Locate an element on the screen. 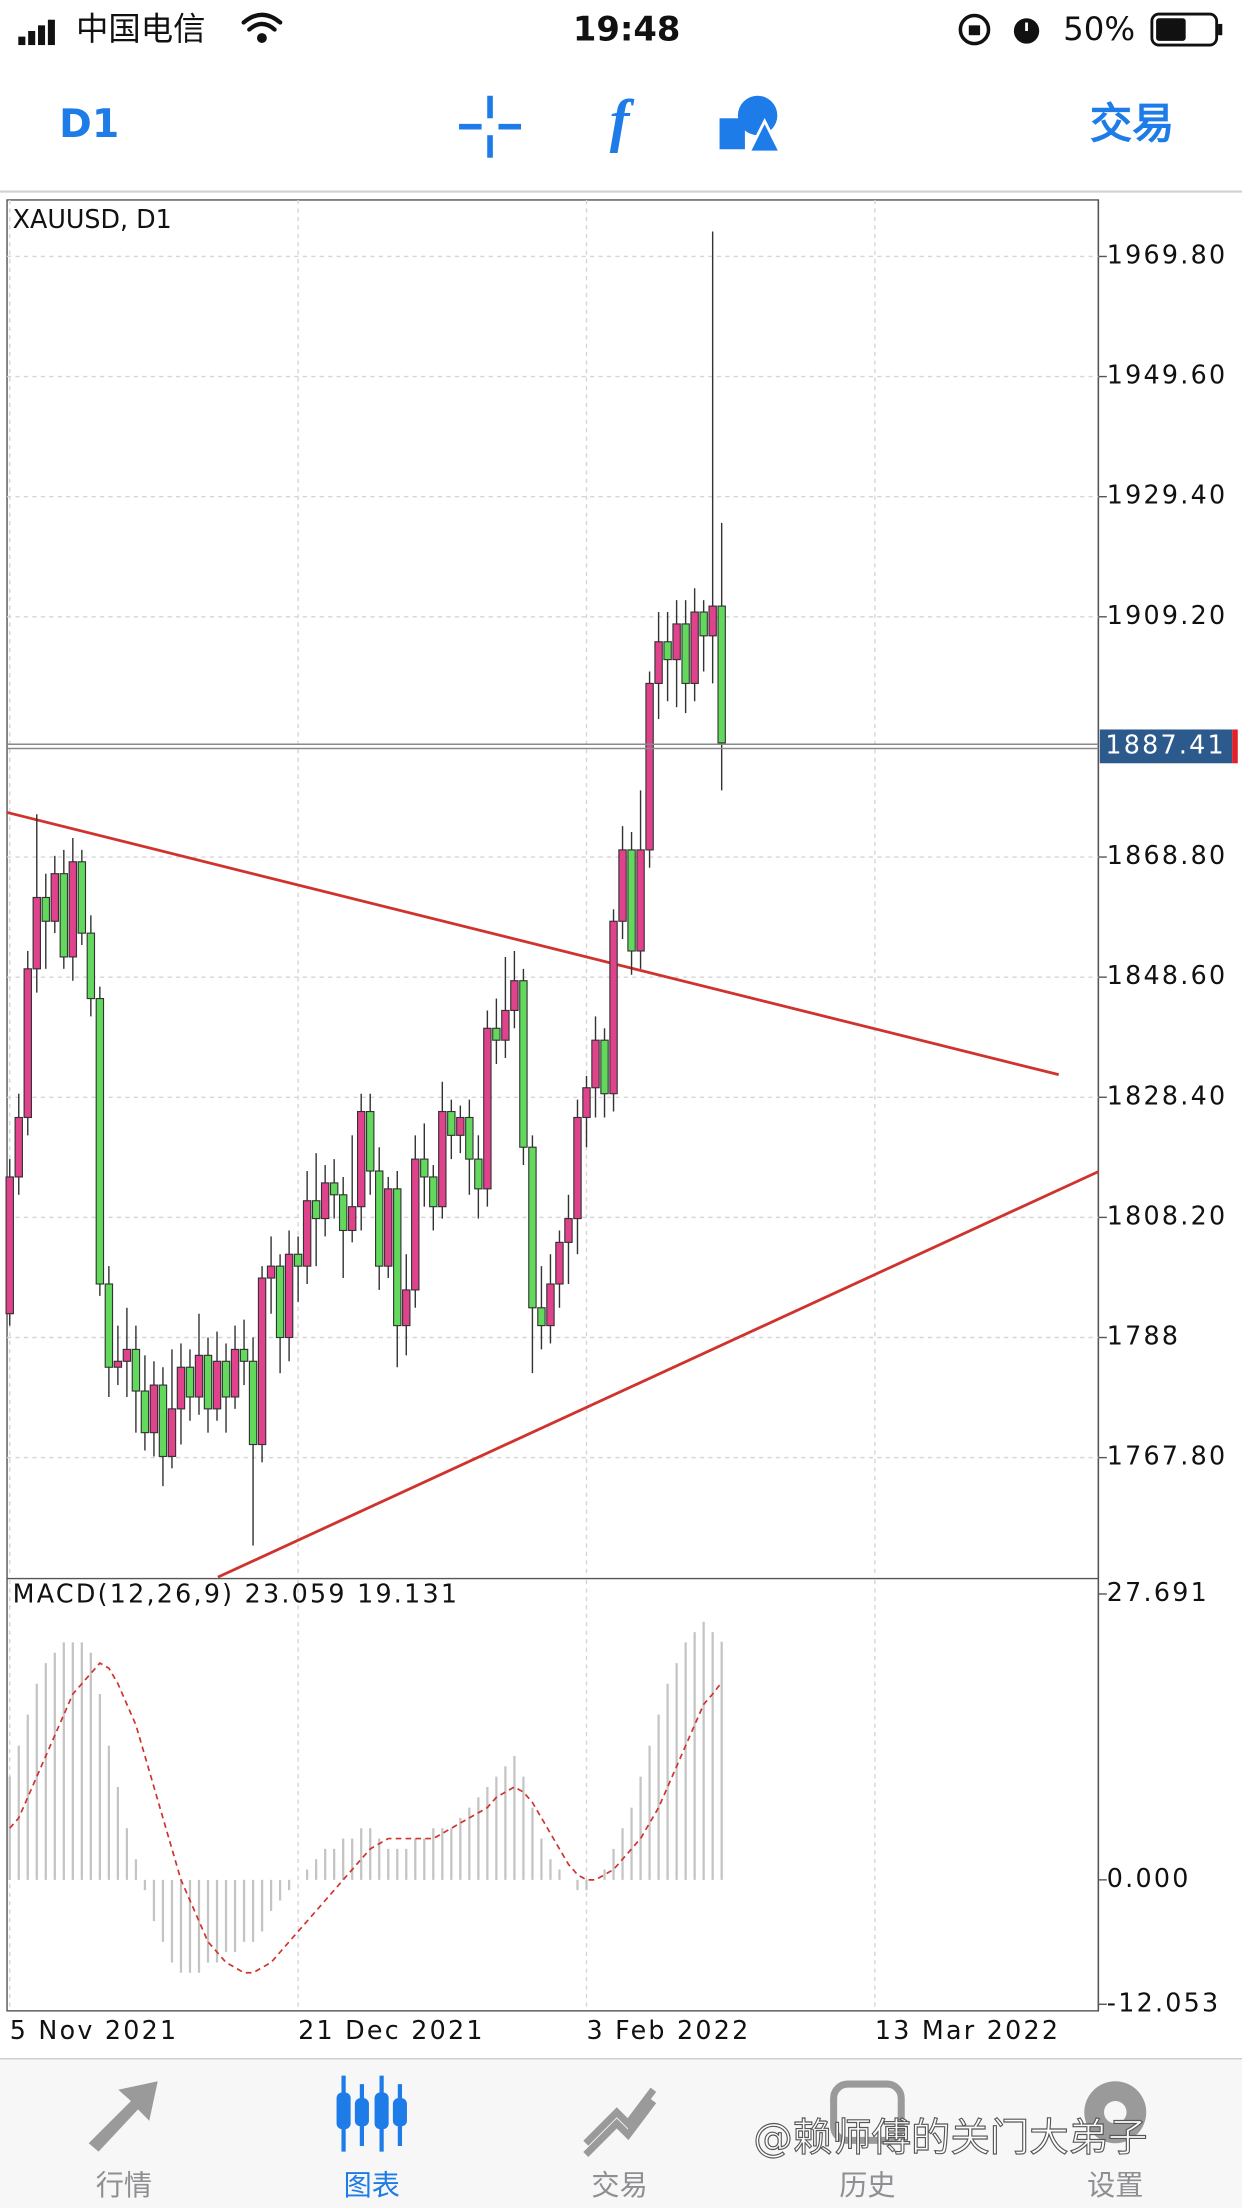 The image size is (1242, 2208). tab-button: 交易 is located at coordinates (620, 2144).